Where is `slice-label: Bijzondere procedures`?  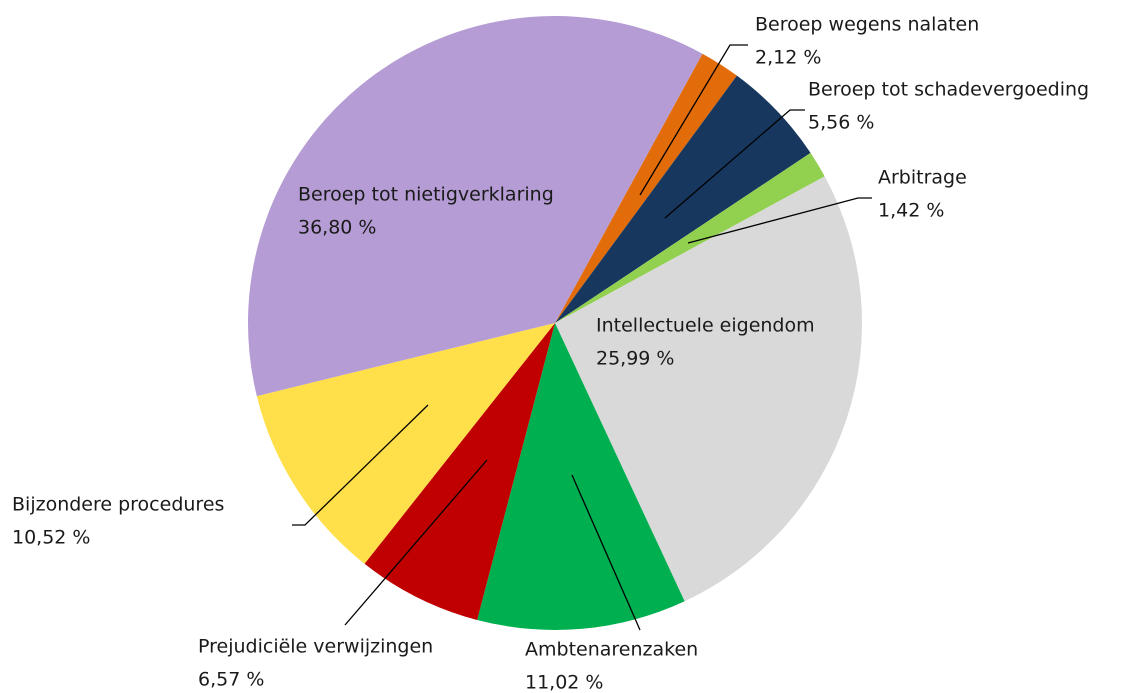 slice-label: Bijzondere procedures is located at coordinates (118, 505).